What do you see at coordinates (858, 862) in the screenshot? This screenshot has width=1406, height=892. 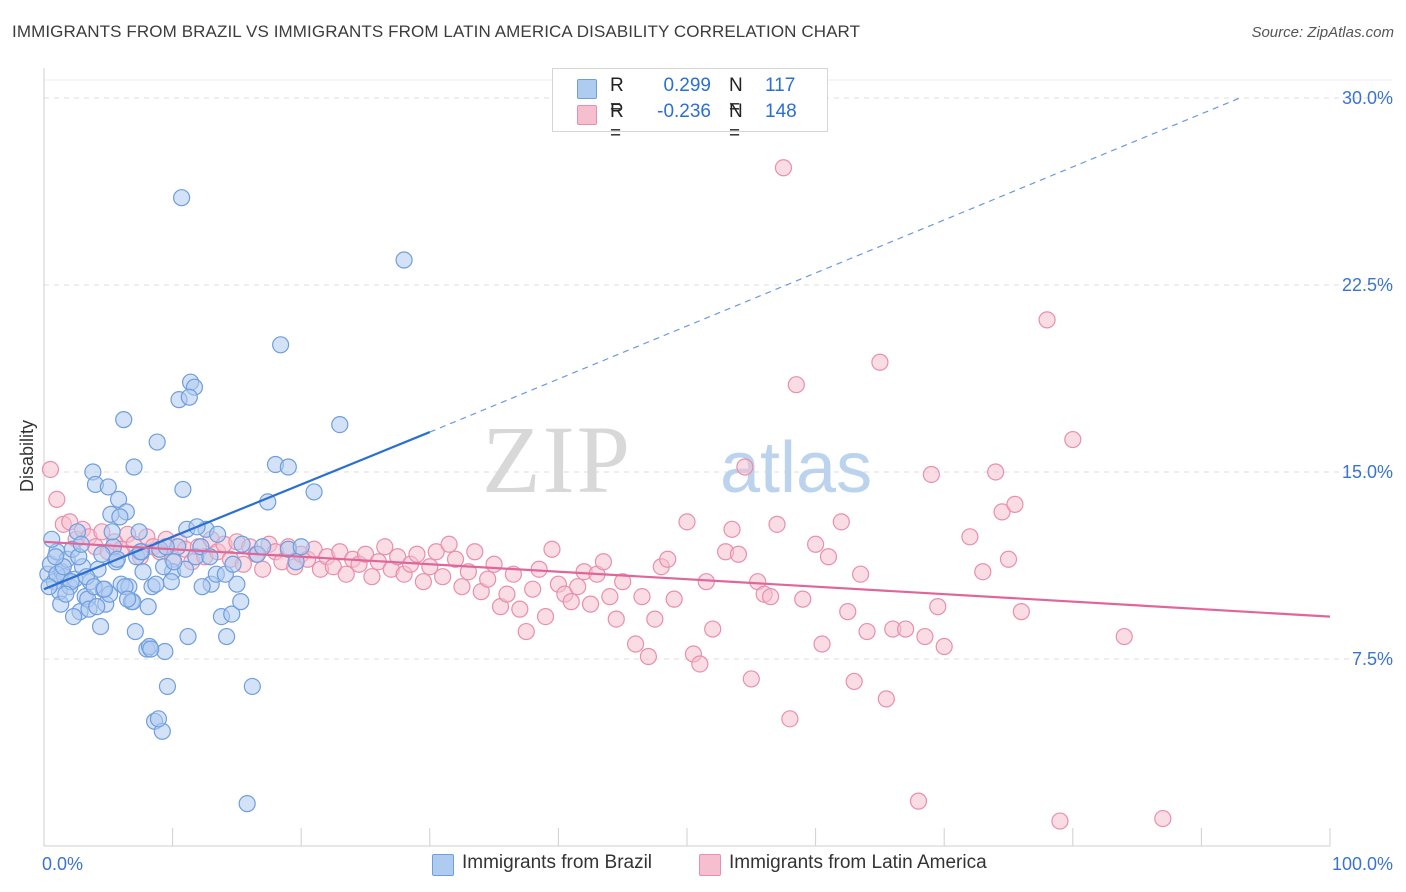 I see `latin-america-legend-label: Immigrants from Latin America` at bounding box center [858, 862].